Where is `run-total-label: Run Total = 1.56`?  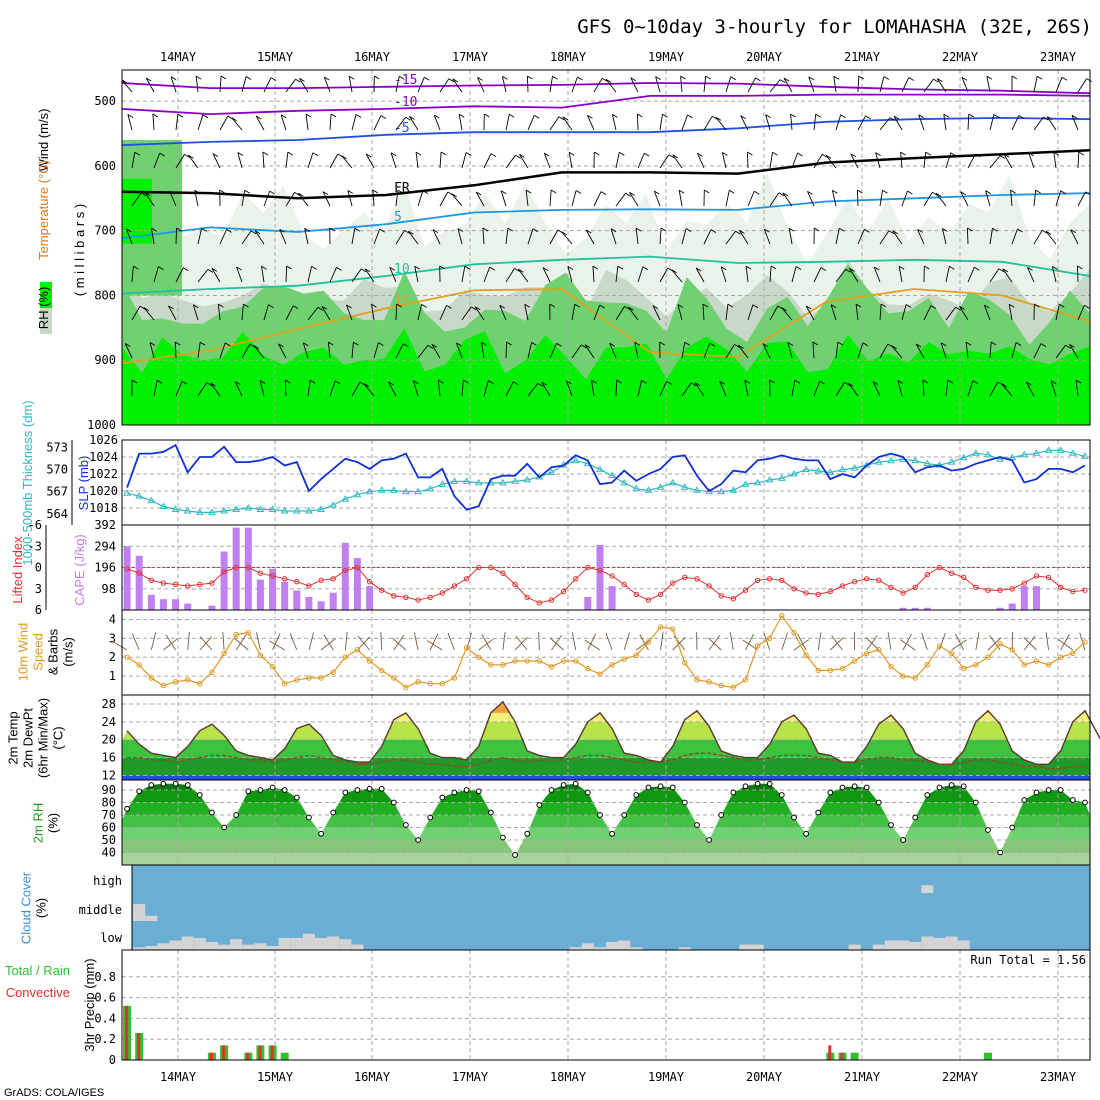 run-total-label: Run Total = 1.56 is located at coordinates (1028, 960).